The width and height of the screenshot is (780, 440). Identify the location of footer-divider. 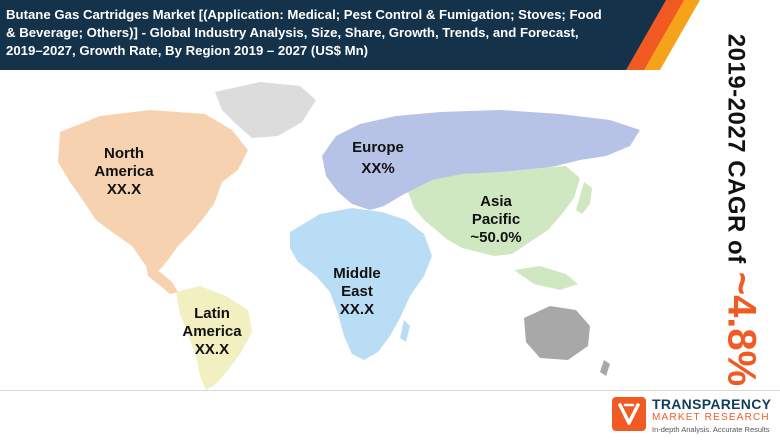
(390, 390).